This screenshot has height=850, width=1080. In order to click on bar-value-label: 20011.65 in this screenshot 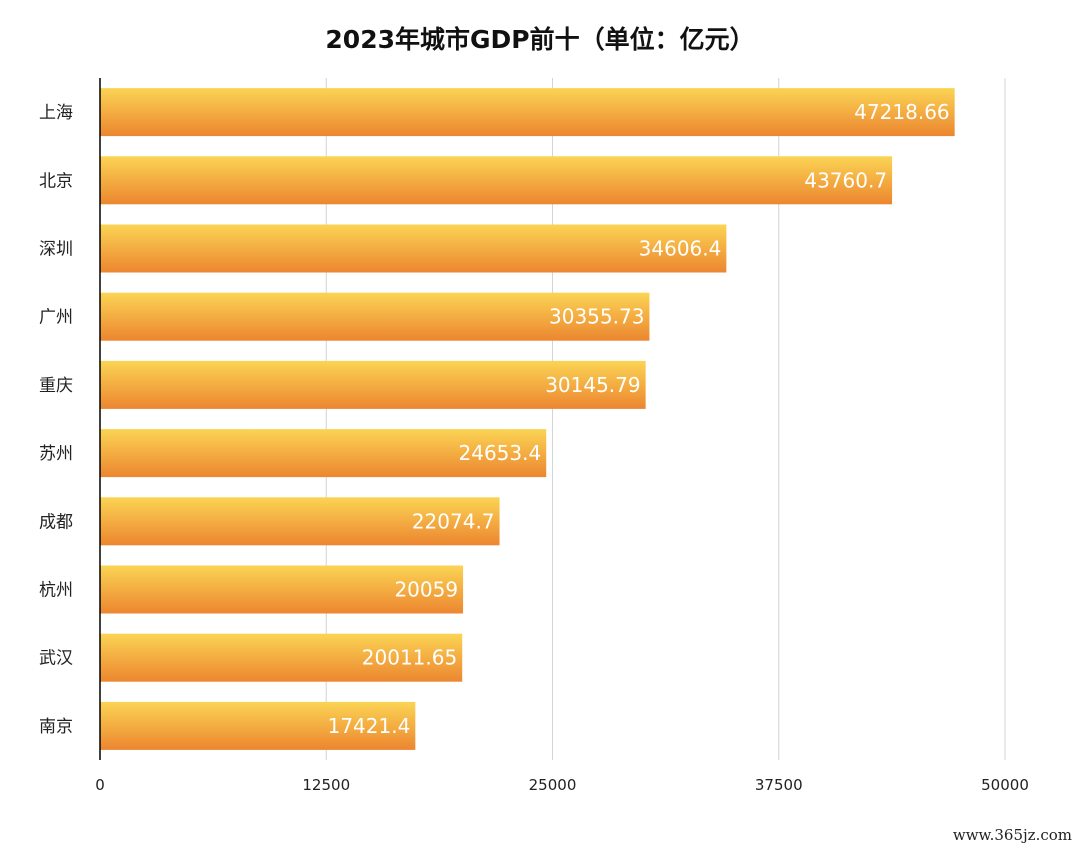, I will do `click(409, 658)`.